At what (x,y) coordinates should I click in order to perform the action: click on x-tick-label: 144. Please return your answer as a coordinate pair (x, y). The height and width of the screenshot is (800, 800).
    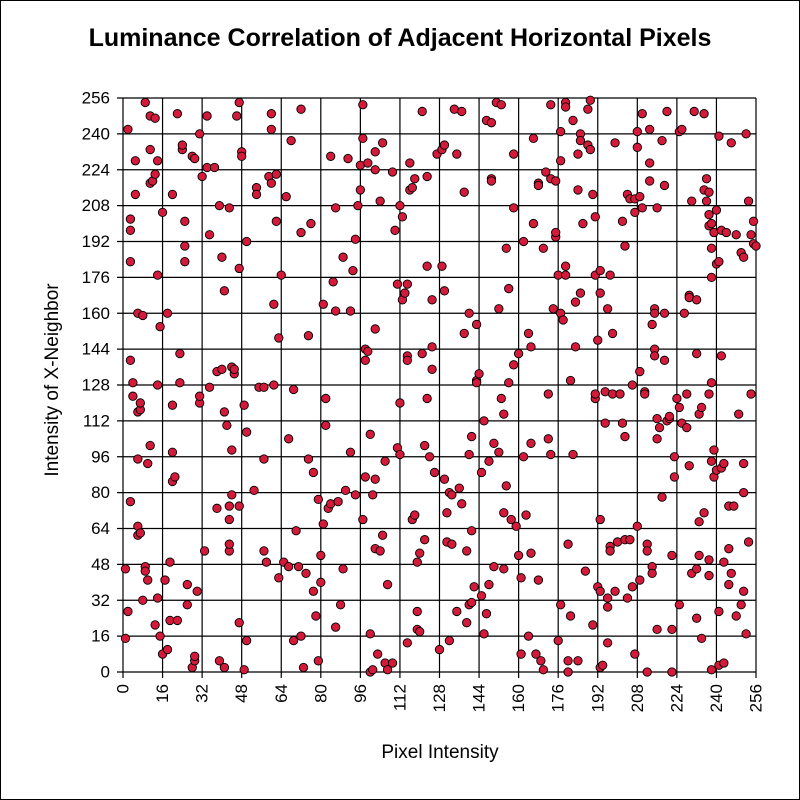
    Looking at the image, I should click on (479, 698).